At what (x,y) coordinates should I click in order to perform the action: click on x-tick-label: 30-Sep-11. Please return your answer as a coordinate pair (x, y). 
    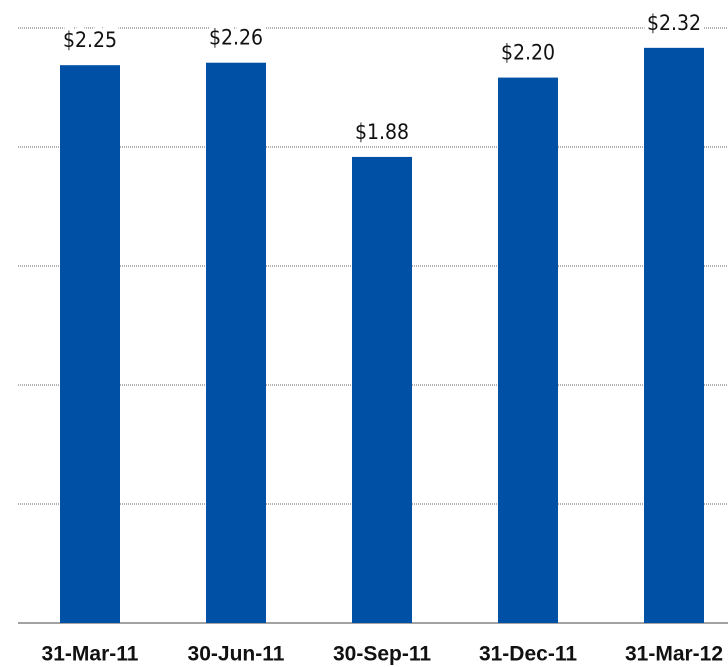
    Looking at the image, I should click on (382, 654).